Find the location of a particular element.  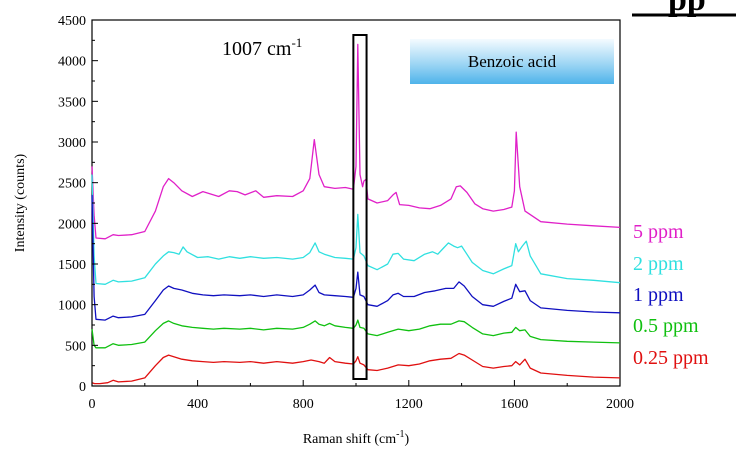

x-tick-label: 1600 is located at coordinates (514, 404).